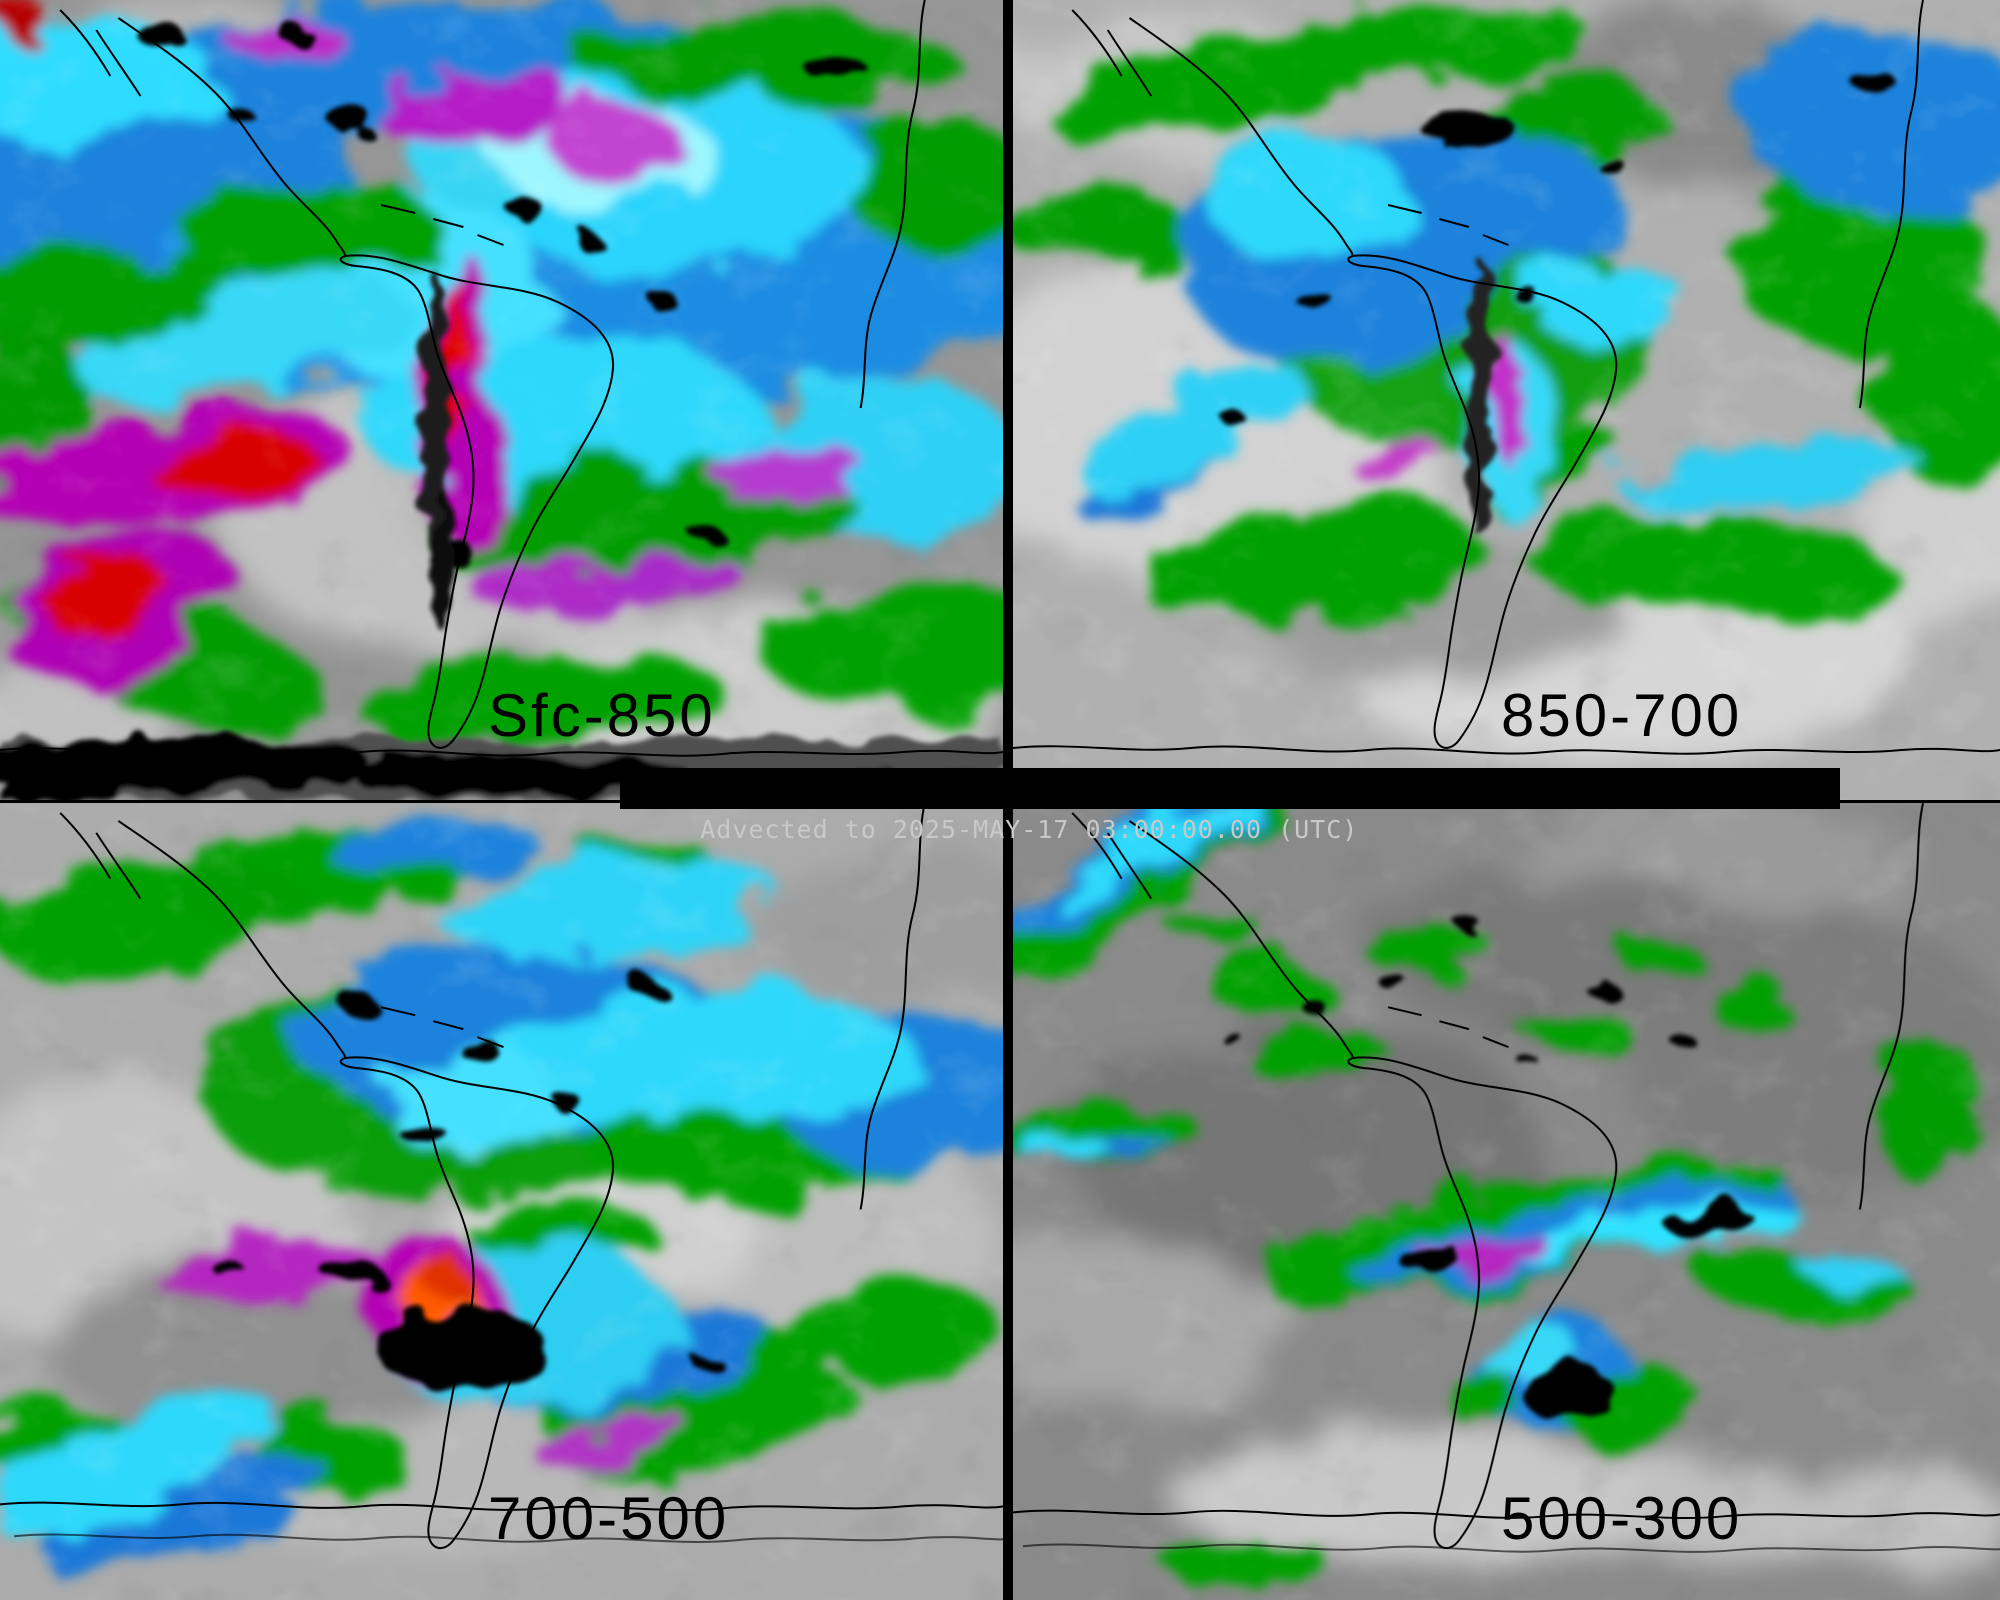 Image resolution: width=2000 pixels, height=1600 pixels. Describe the element at coordinates (602, 715) in the screenshot. I see `panel-label-sfc-850: Sfc-850` at that location.